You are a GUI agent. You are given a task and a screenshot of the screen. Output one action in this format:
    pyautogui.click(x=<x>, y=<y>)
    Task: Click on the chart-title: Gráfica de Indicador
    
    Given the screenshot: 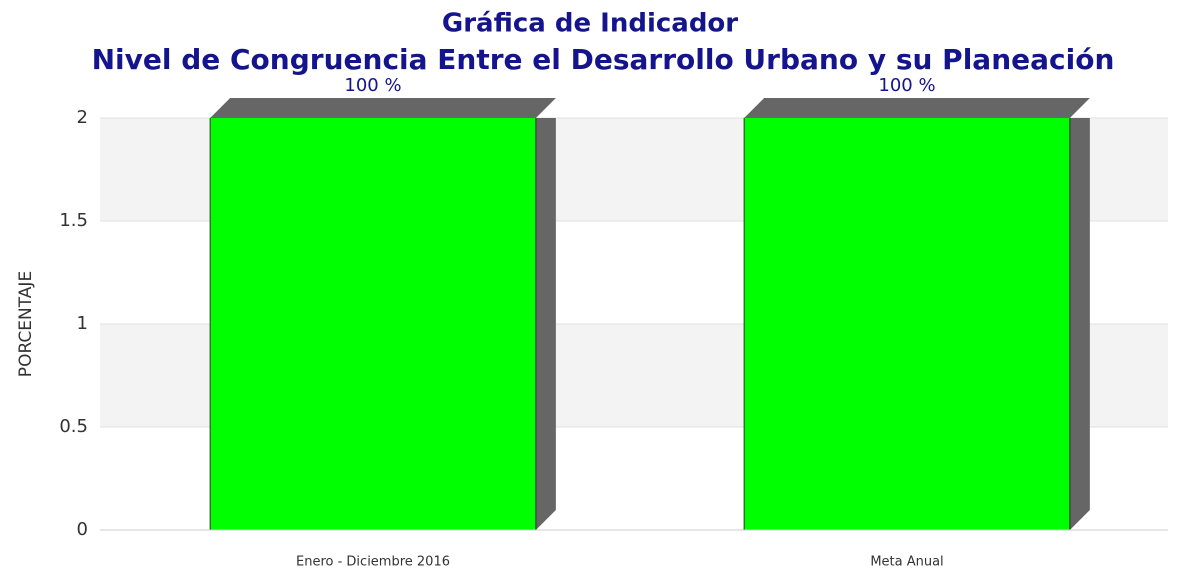 What is the action you would take?
    pyautogui.click(x=590, y=24)
    